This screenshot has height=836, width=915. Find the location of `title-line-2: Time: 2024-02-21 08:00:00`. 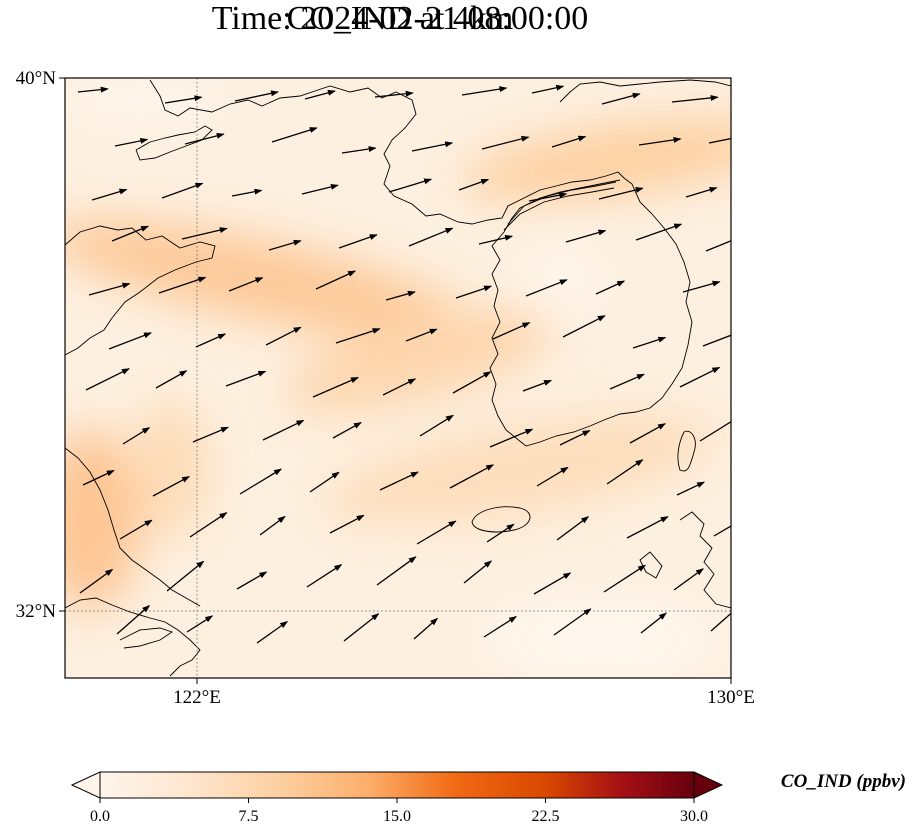

title-line-2: Time: 2024-02-21 08:00:00 is located at coordinates (400, 18).